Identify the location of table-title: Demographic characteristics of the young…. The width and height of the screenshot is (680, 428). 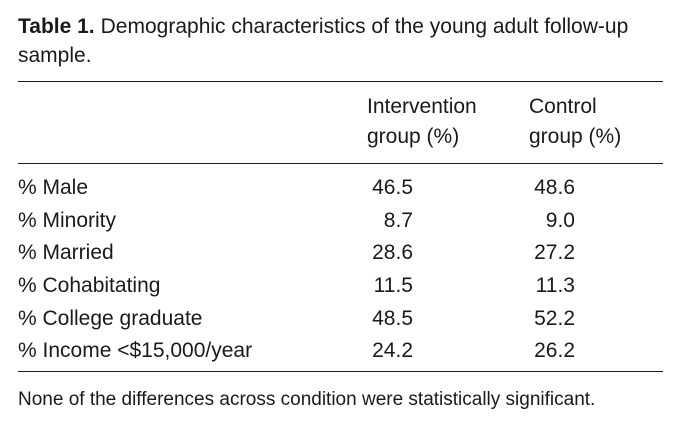
(323, 41).